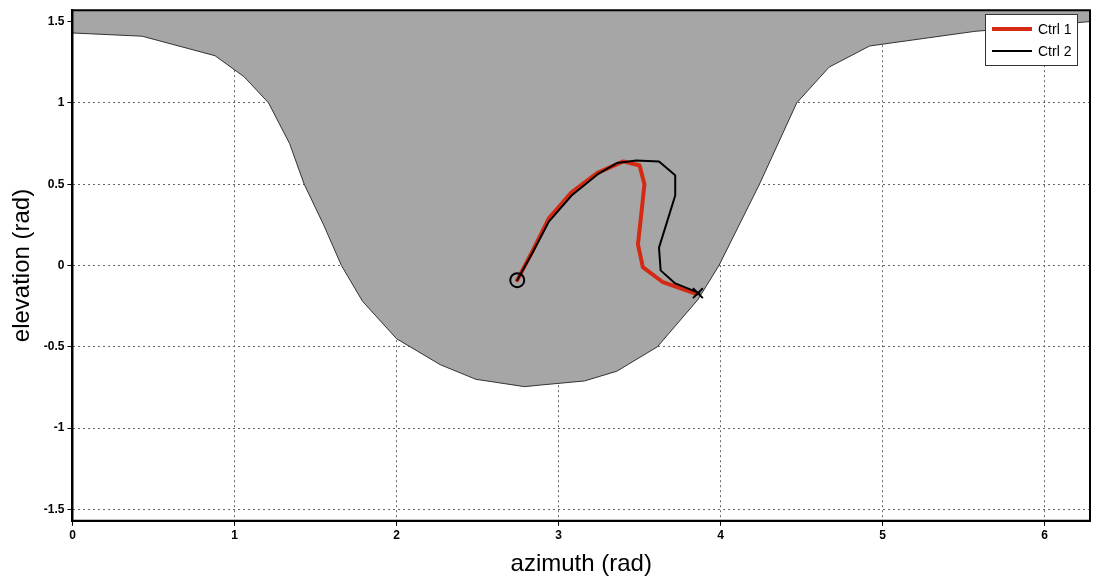 This screenshot has height=583, width=1099. Describe the element at coordinates (235, 535) in the screenshot. I see `x-tick-label: 1` at that location.